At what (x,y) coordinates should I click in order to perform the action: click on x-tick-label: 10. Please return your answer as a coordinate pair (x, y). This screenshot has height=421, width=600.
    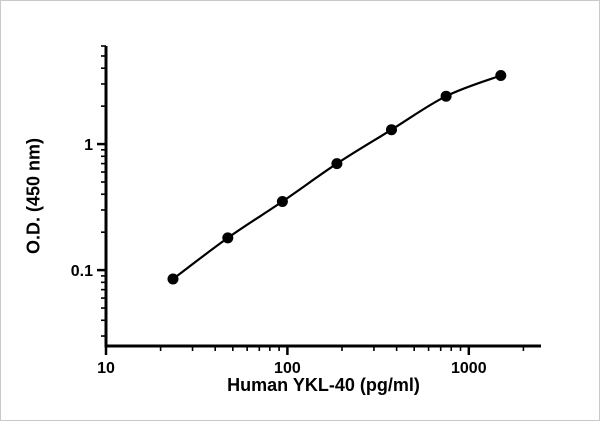
    Looking at the image, I should click on (106, 368).